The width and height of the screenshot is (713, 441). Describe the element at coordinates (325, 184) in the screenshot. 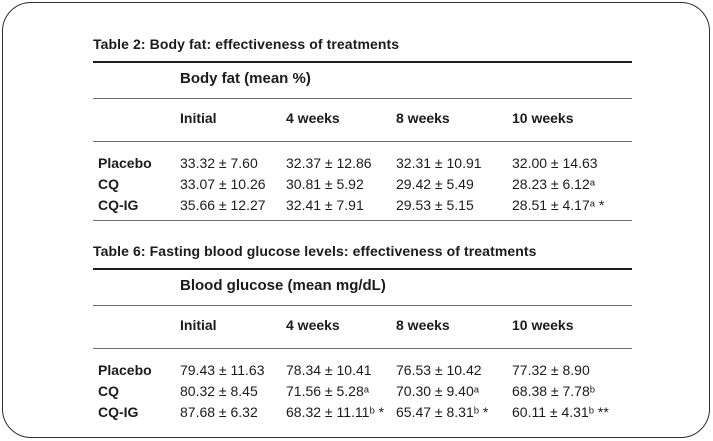

I see `table-cell: 30.81 ± 5.92` at that location.